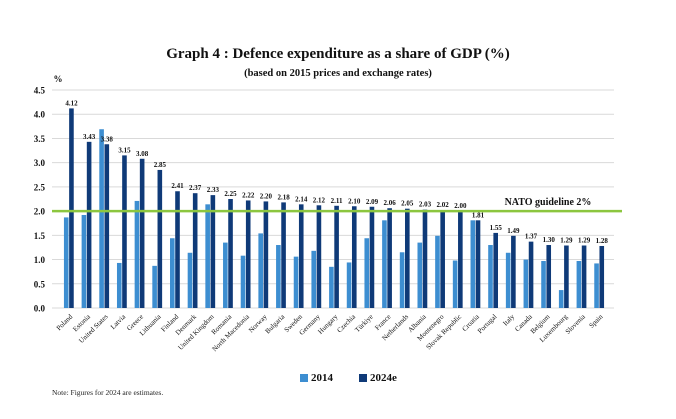 This screenshot has height=419, width=676. What do you see at coordinates (602, 241) in the screenshot?
I see `data-label-2024e: 1.28` at bounding box center [602, 241].